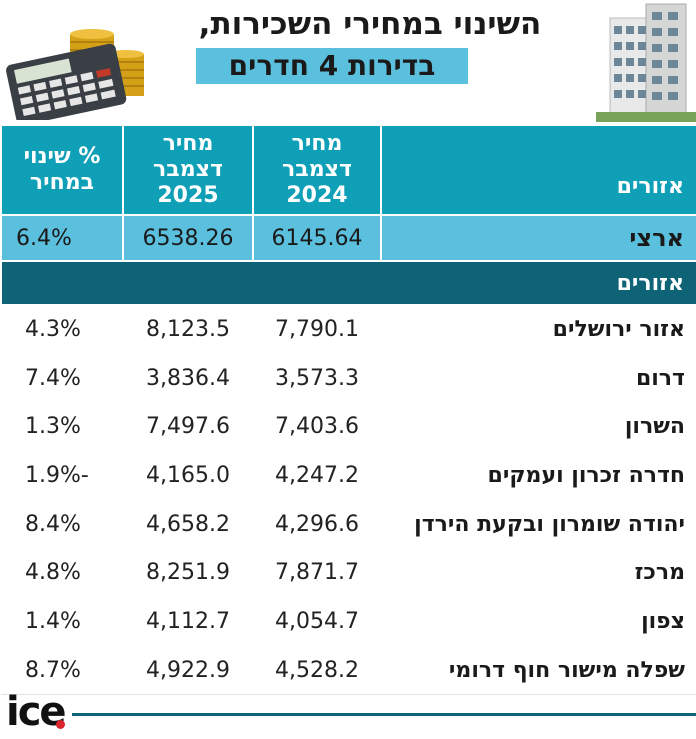  Describe the element at coordinates (62, 572) in the screenshot. I see `value-pct: 4.8%` at that location.